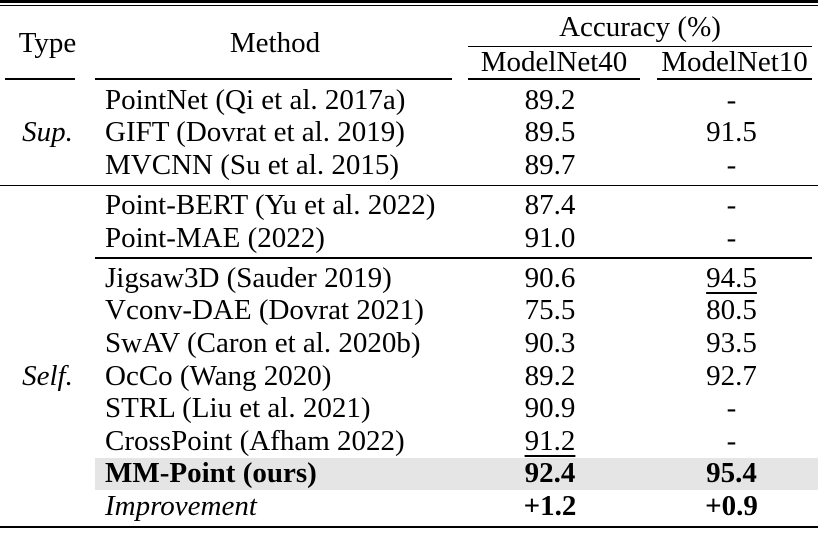  Describe the element at coordinates (550, 237) in the screenshot. I see `modelnet40-value-cell: 91.0` at that location.